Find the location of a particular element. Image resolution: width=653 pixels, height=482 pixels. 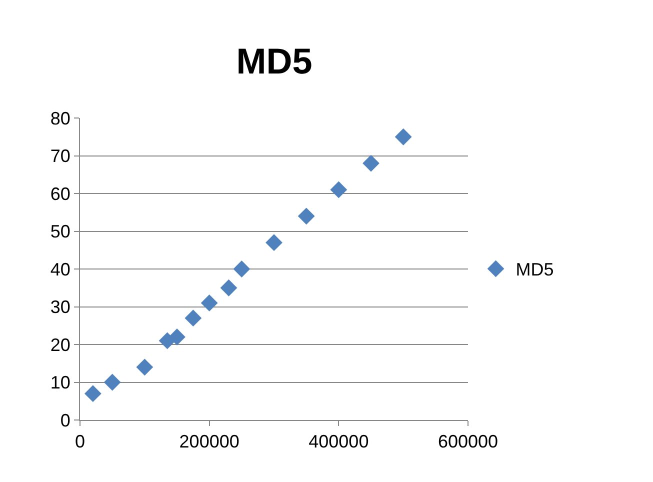

y-tick-label: 80 is located at coordinates (60, 118).